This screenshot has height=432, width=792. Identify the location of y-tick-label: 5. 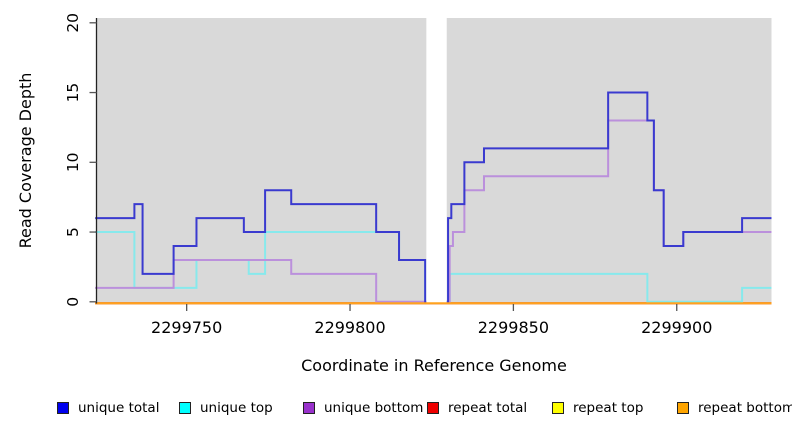
(73, 232).